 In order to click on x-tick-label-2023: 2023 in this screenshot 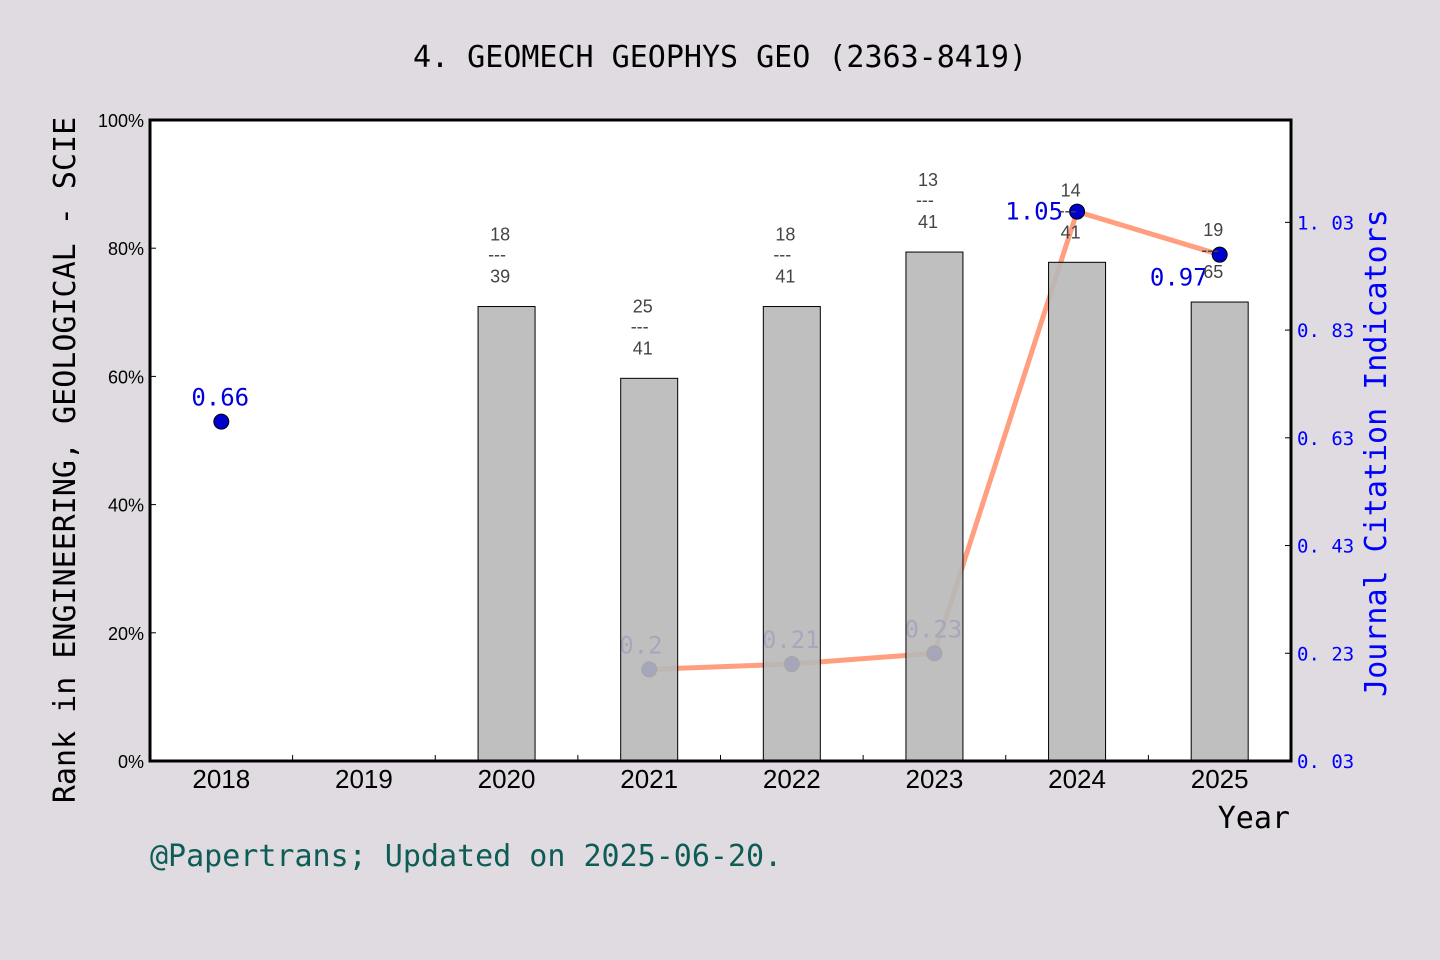, I will do `click(935, 779)`.